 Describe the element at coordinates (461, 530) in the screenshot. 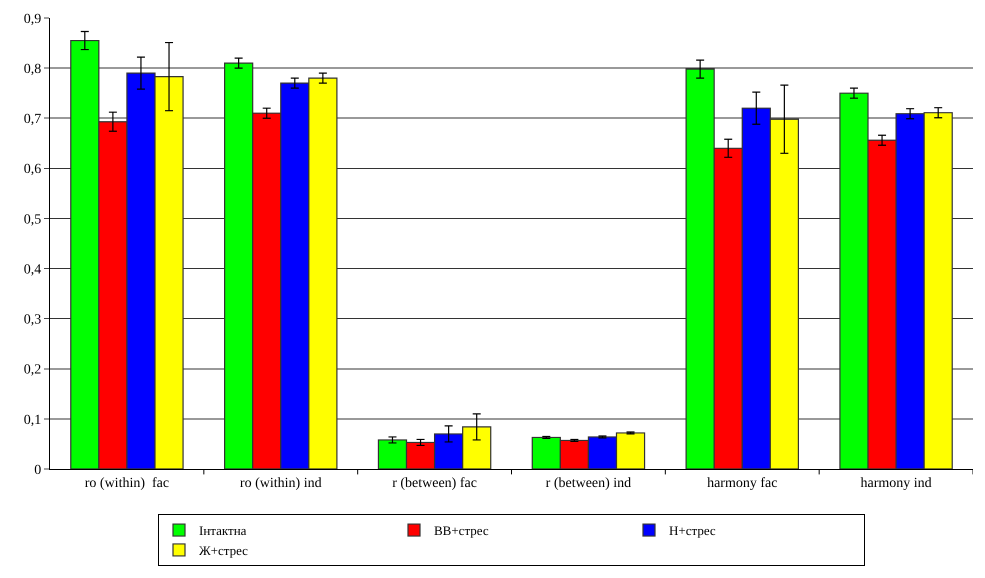

I see `legend-label: ВВ+стрес` at that location.